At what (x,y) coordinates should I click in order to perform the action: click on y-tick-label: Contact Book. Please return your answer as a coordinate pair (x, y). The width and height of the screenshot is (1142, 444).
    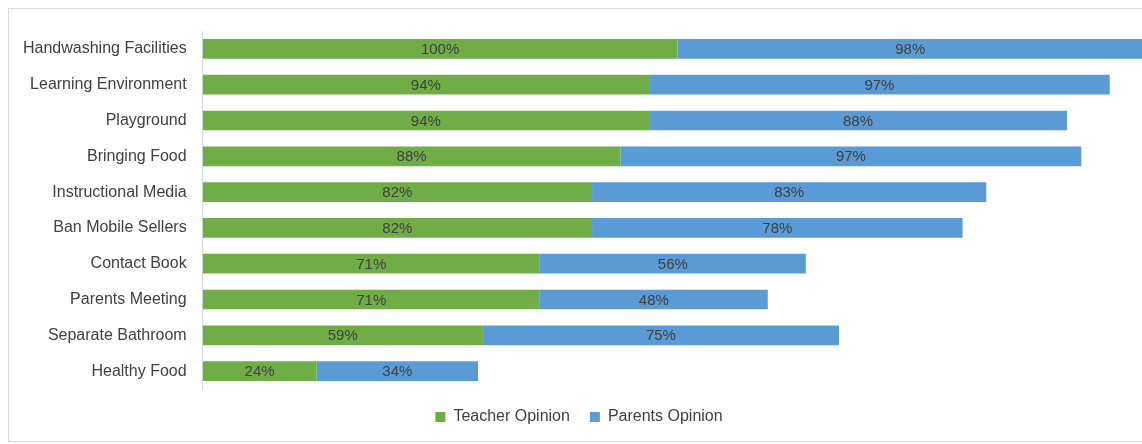
    Looking at the image, I should click on (139, 263).